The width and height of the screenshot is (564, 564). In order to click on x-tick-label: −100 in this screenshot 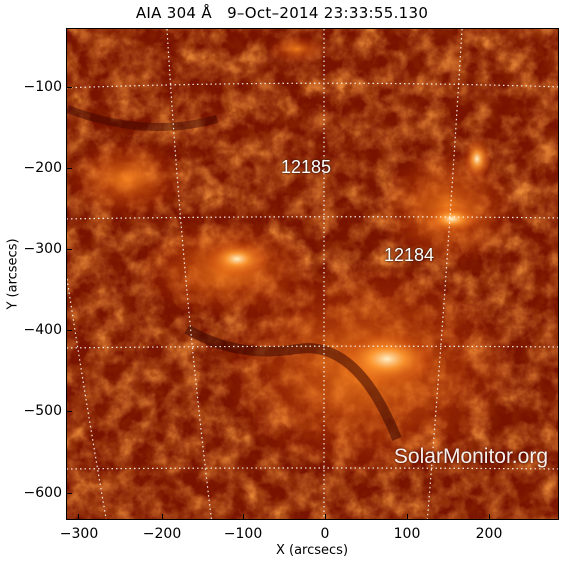, I will do `click(243, 534)`.